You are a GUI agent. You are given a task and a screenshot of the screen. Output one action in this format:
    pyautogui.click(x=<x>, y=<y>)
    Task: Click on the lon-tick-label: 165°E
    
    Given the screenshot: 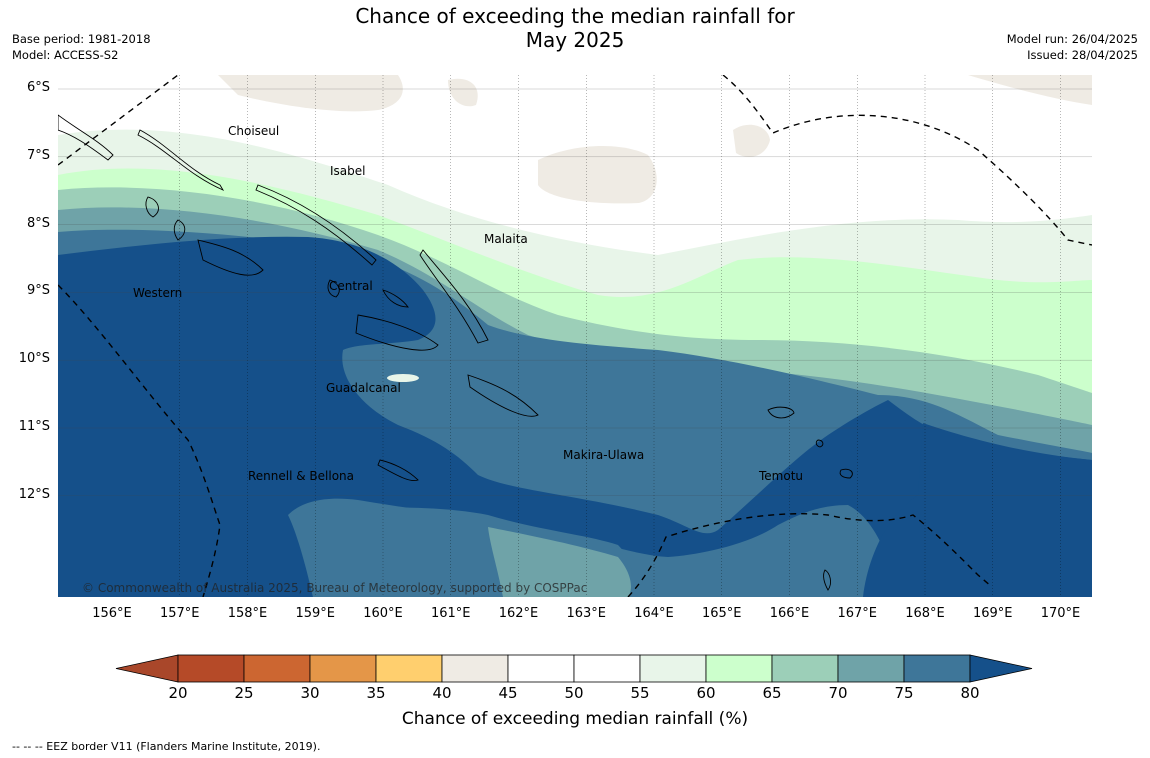 What is the action you would take?
    pyautogui.click(x=721, y=613)
    